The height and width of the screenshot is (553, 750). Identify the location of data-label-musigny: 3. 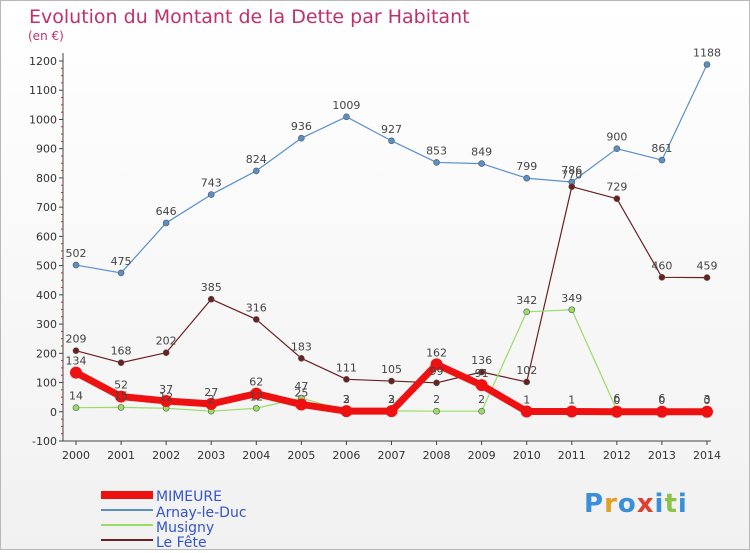
(391, 399).